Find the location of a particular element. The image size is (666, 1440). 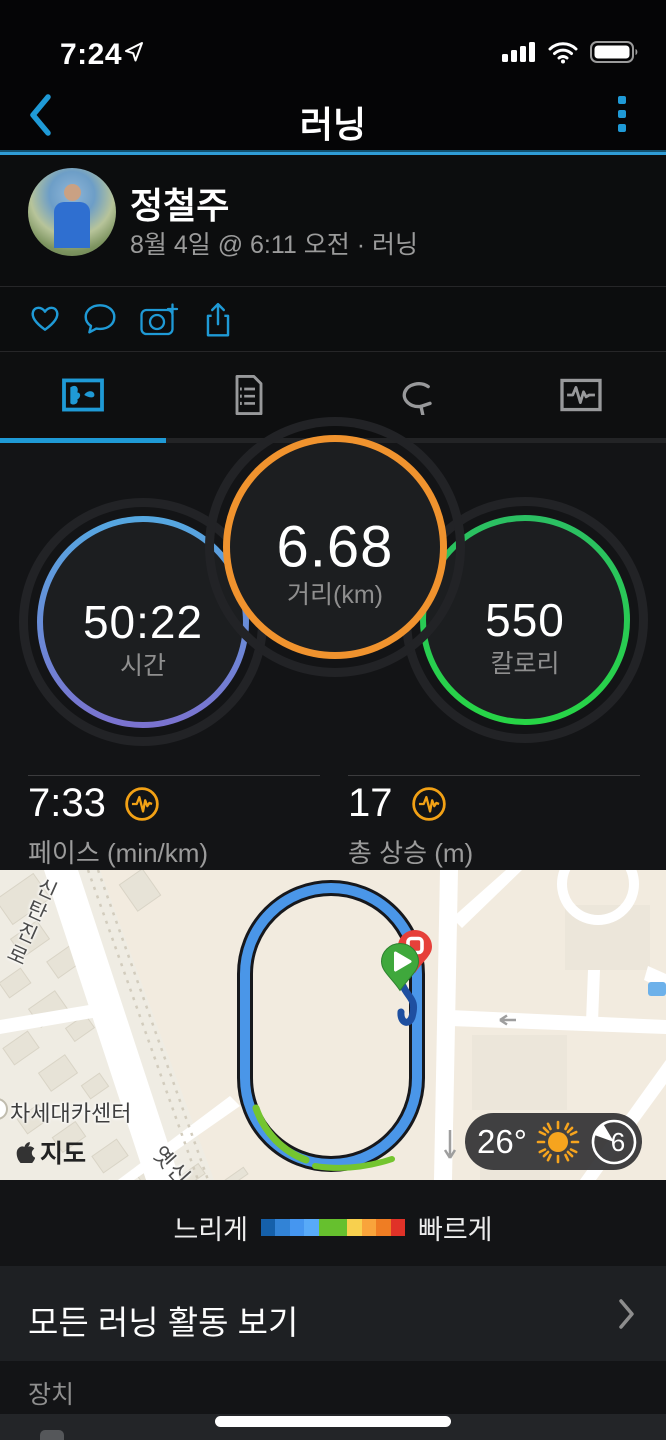

user-name: 정철주 is located at coordinates (180, 205).